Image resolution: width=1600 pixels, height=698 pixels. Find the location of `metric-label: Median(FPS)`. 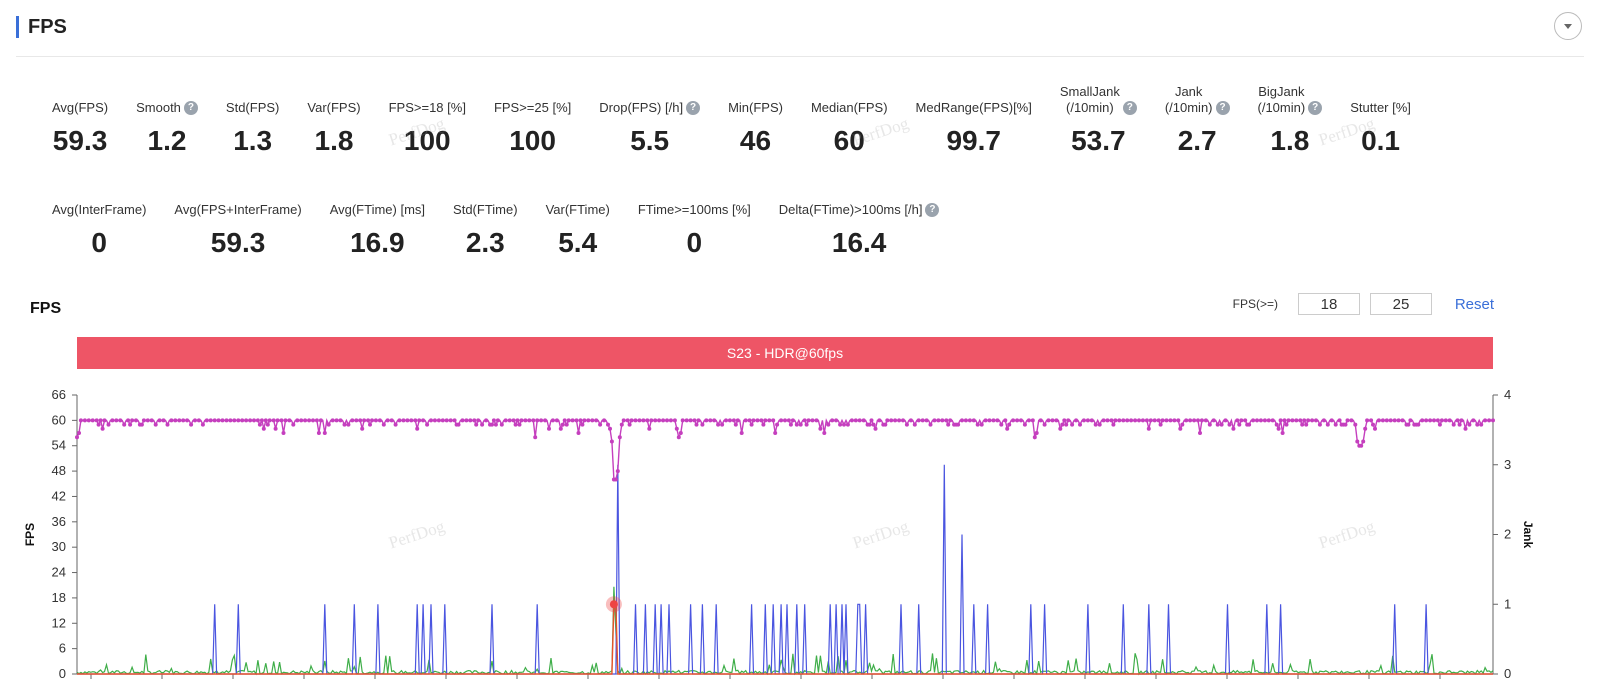

metric-label: Median(FPS) is located at coordinates (849, 99).